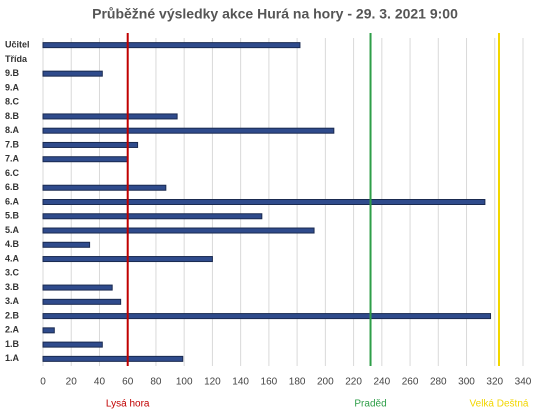 This screenshot has height=416, width=550. I want to click on x-tick-label: 0, so click(43, 382).